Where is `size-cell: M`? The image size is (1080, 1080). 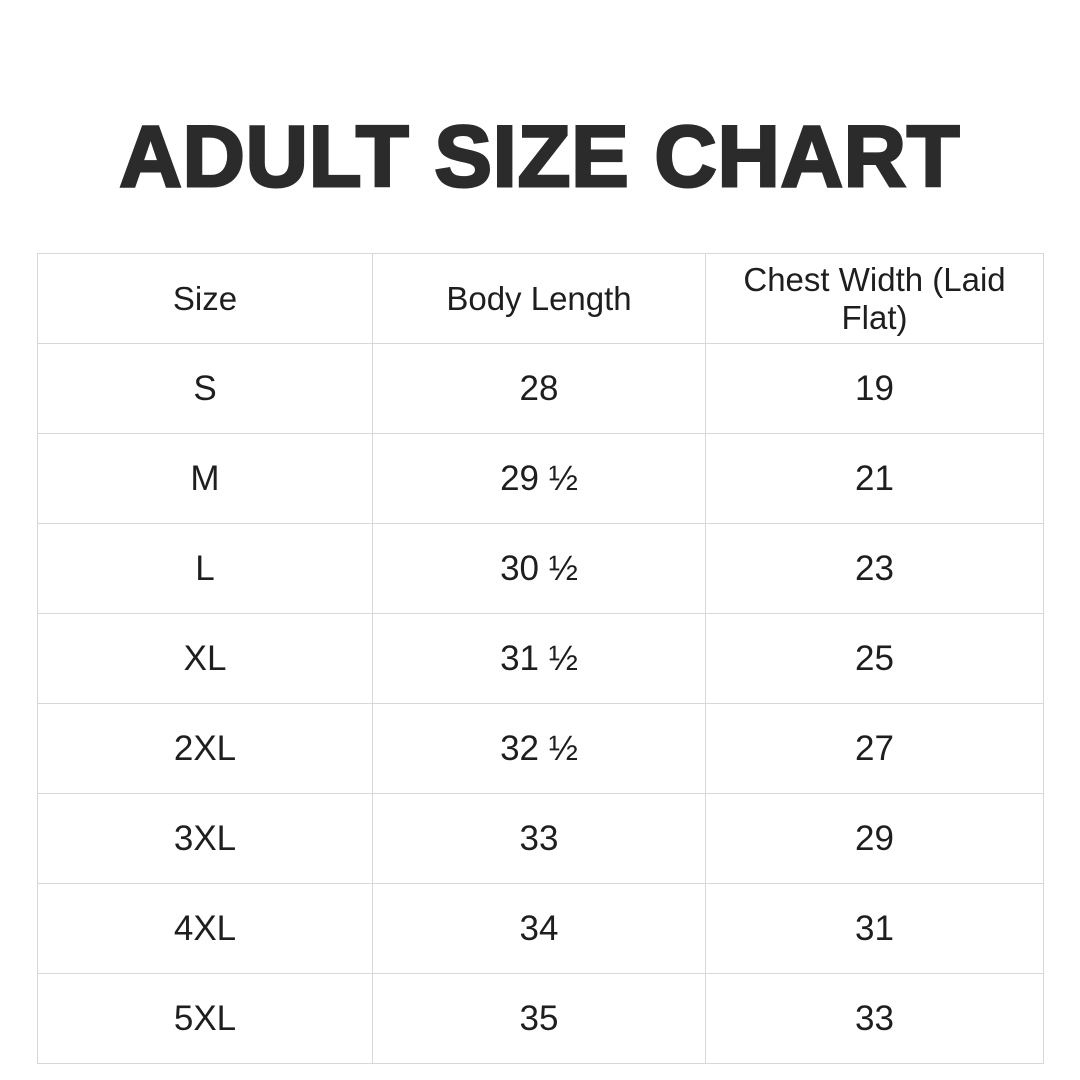
size-cell: M is located at coordinates (205, 478).